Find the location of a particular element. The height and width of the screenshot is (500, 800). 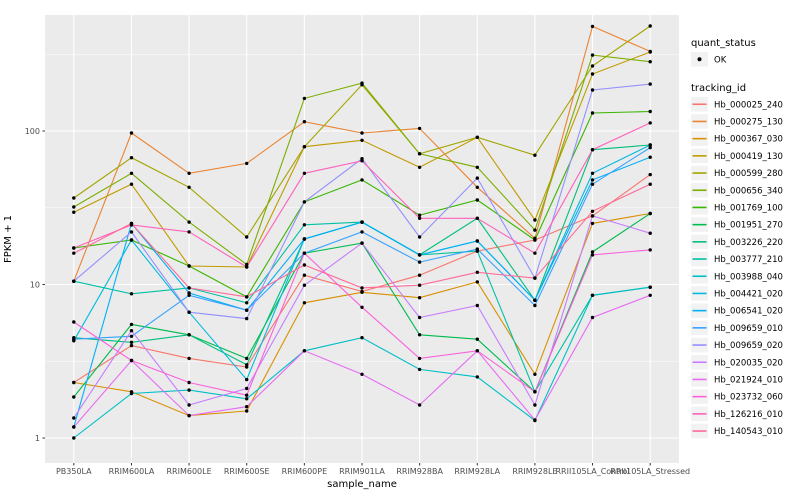

y-tick-label: 10 is located at coordinates (35, 284).